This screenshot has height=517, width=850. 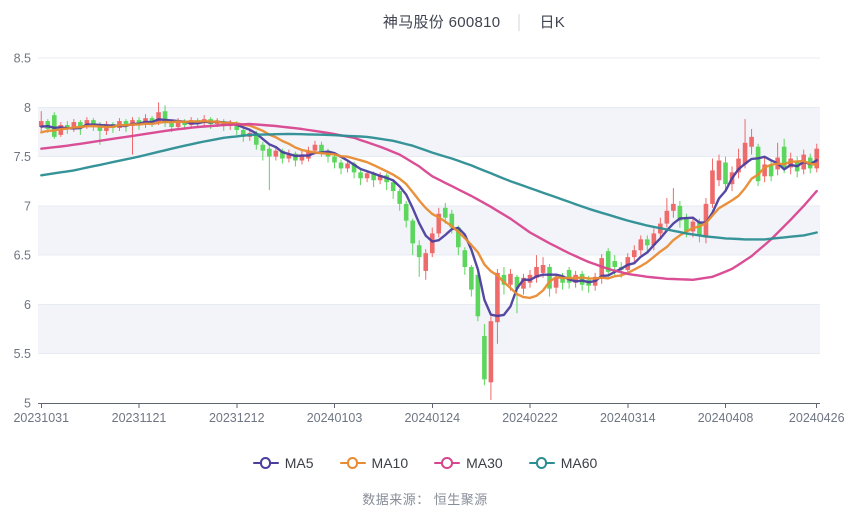 I want to click on chart-title: 神马股份 600810 │ 日K, so click(x=474, y=21).